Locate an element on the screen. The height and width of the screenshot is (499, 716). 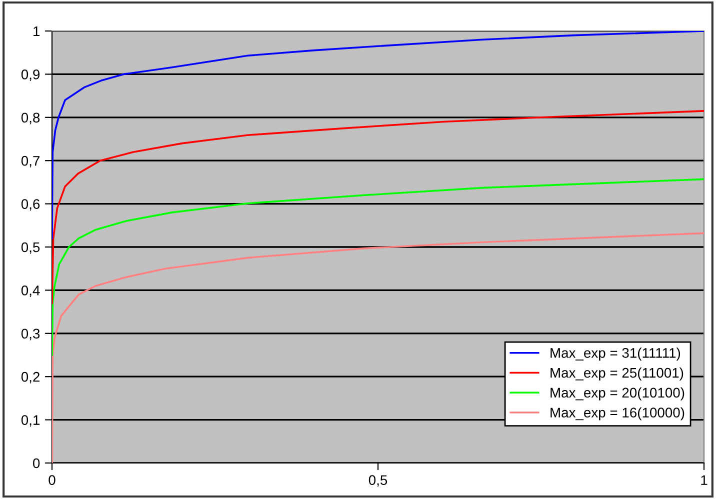
y-tick-label: 0,9 is located at coordinates (30, 76).